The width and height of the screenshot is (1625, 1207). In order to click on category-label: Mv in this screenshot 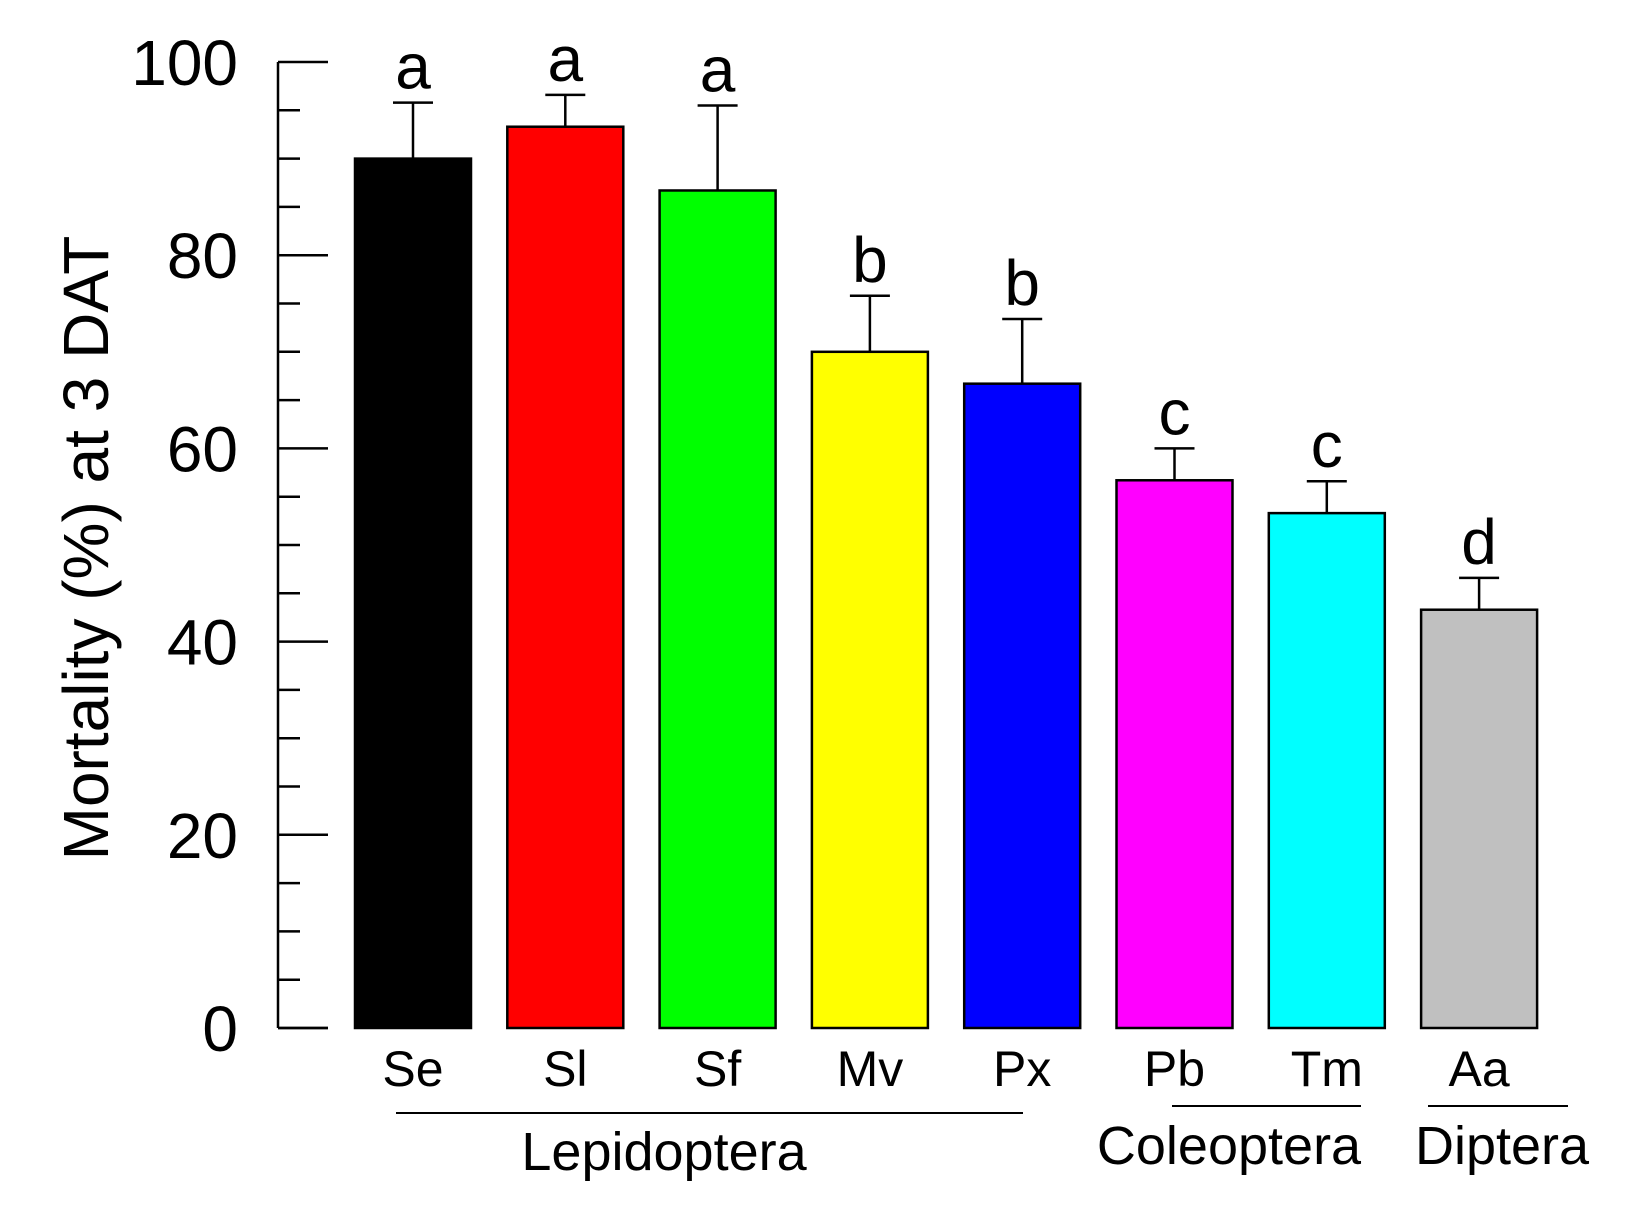, I will do `click(870, 1069)`.